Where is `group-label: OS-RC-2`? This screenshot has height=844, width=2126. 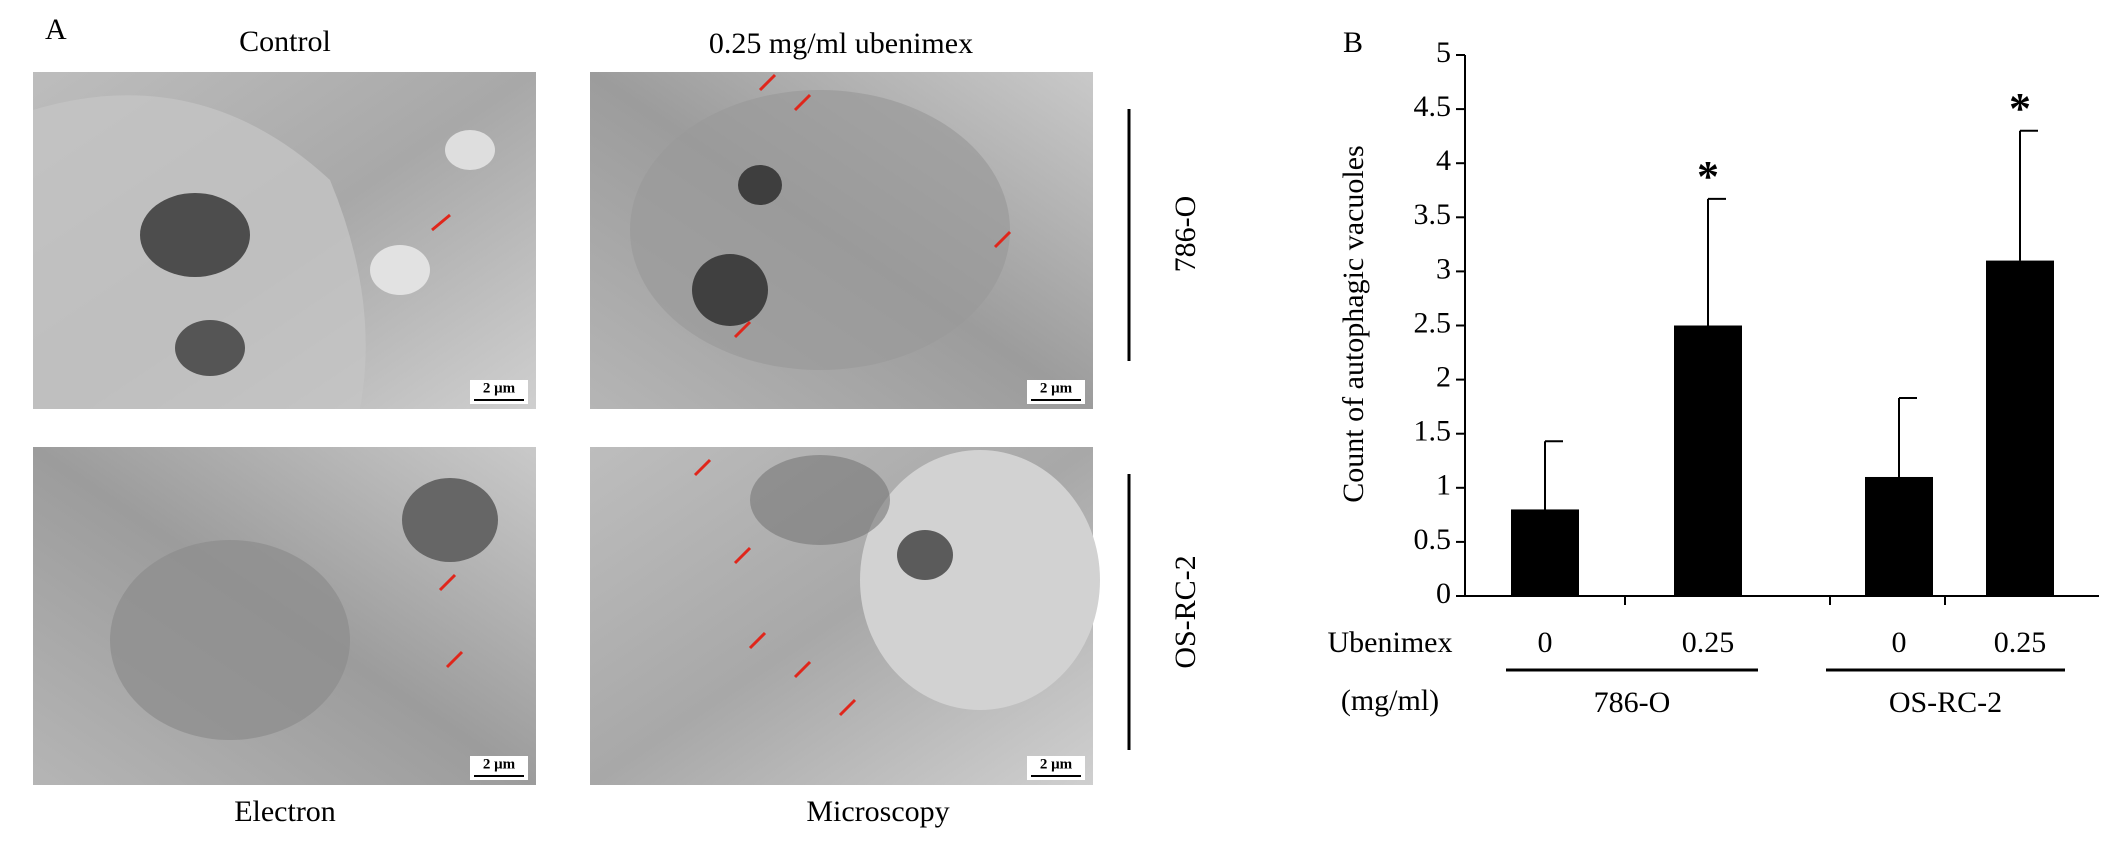 group-label: OS-RC-2 is located at coordinates (1945, 702).